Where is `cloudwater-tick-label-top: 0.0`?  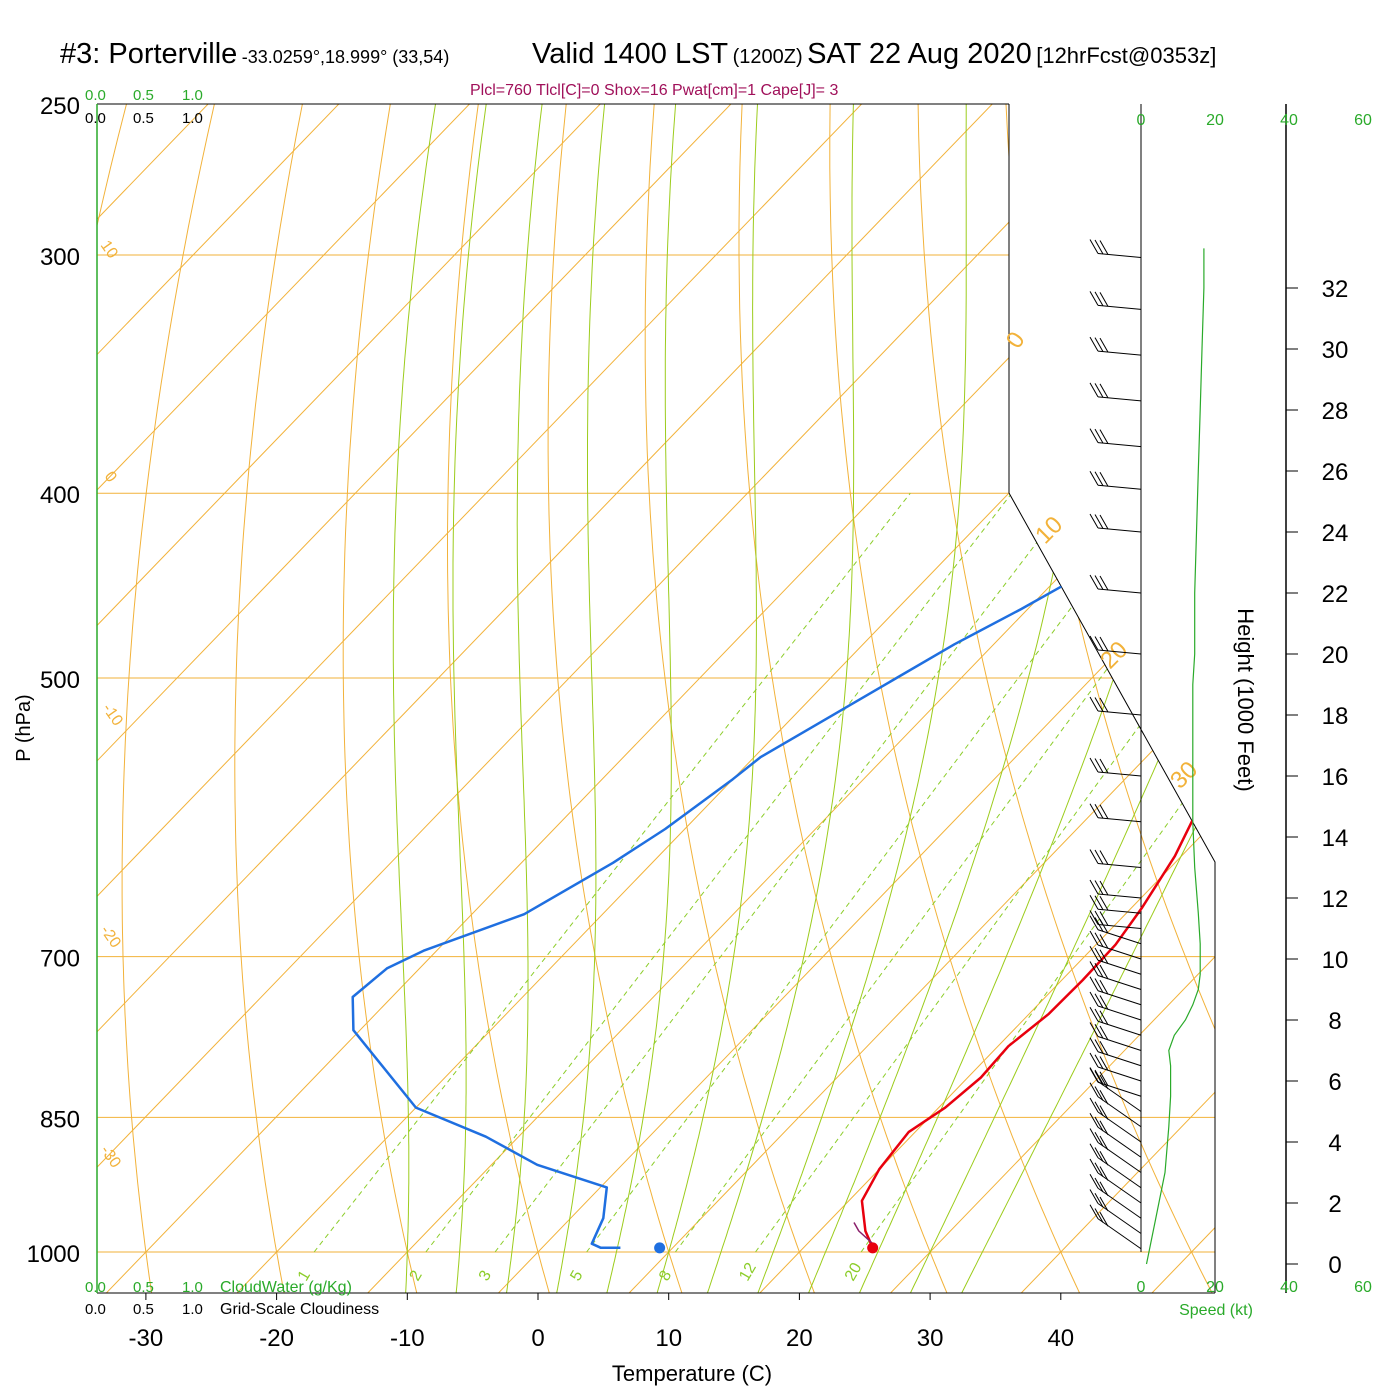 cloudwater-tick-label-top: 0.0 is located at coordinates (95, 95).